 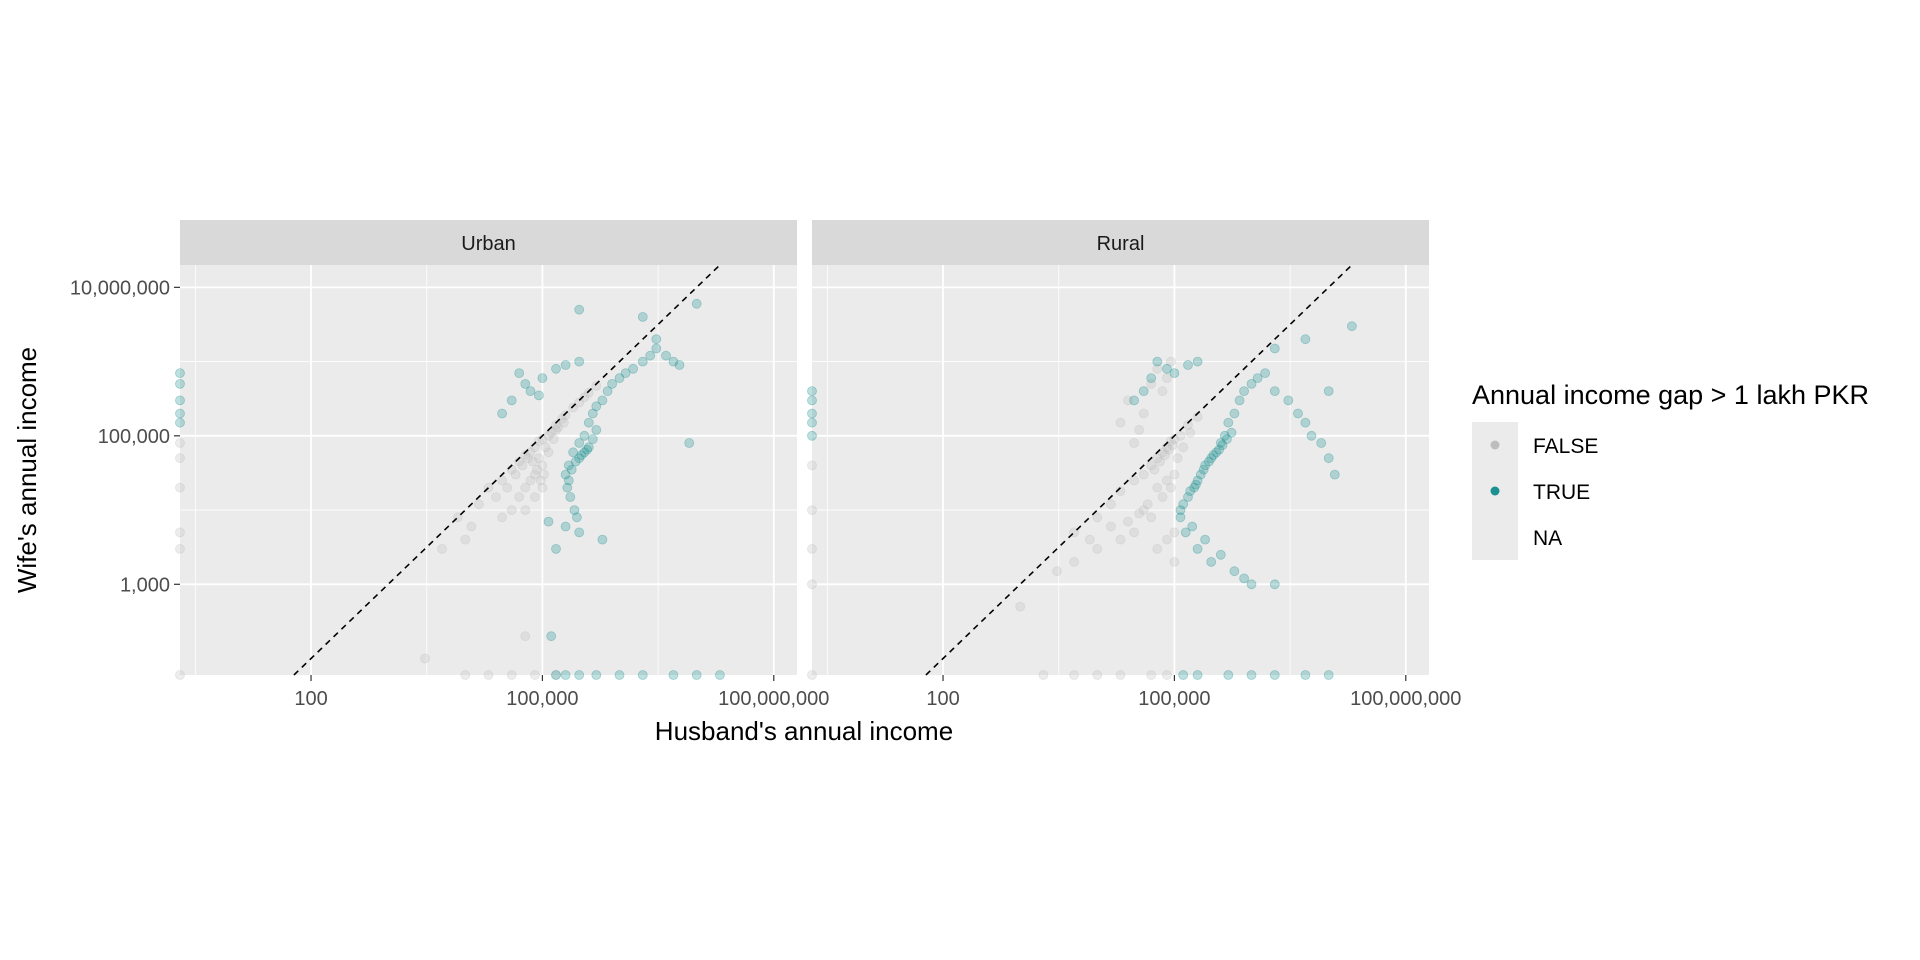 What do you see at coordinates (1495, 491) in the screenshot?
I see `legend-marker-true` at bounding box center [1495, 491].